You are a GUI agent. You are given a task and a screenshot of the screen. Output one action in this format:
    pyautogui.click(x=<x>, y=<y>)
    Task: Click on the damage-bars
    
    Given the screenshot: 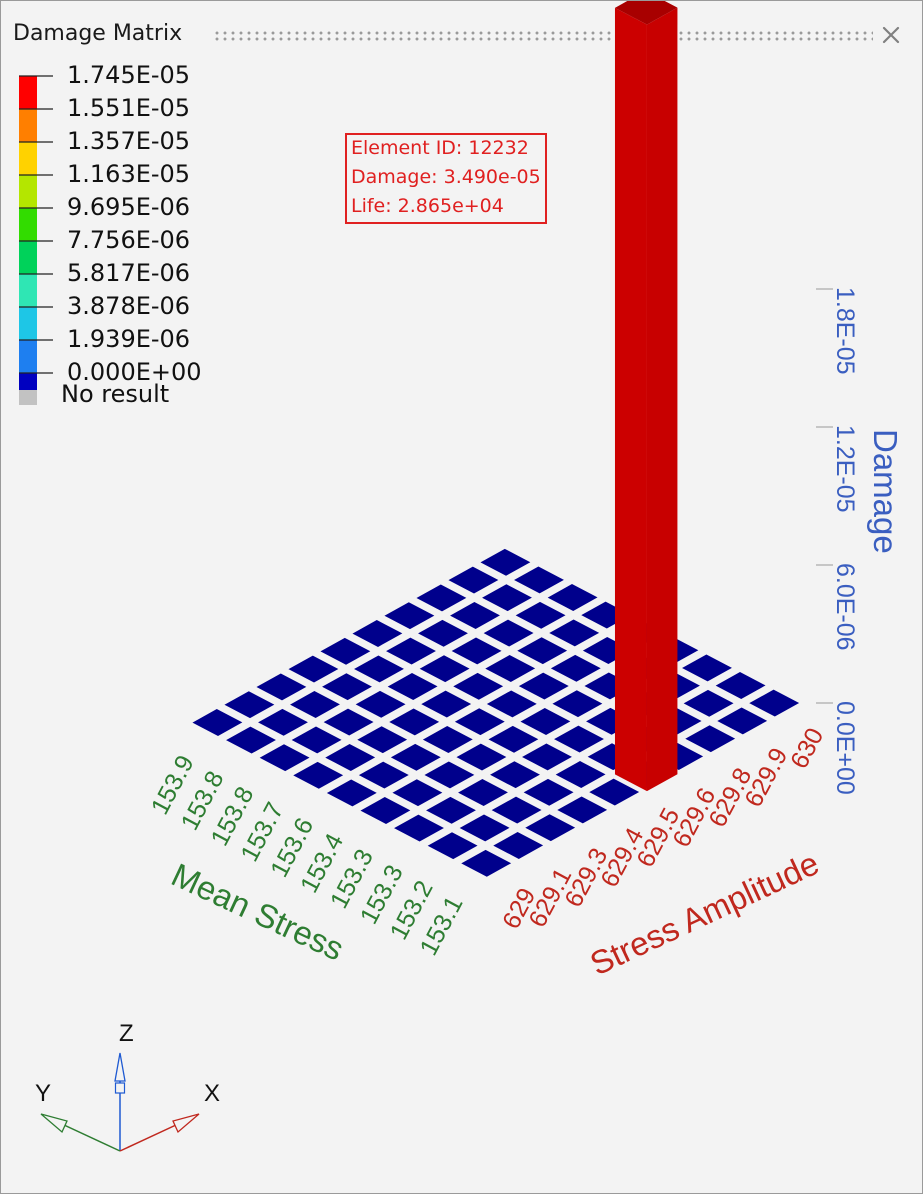 What is the action you would take?
    pyautogui.click(x=646, y=396)
    